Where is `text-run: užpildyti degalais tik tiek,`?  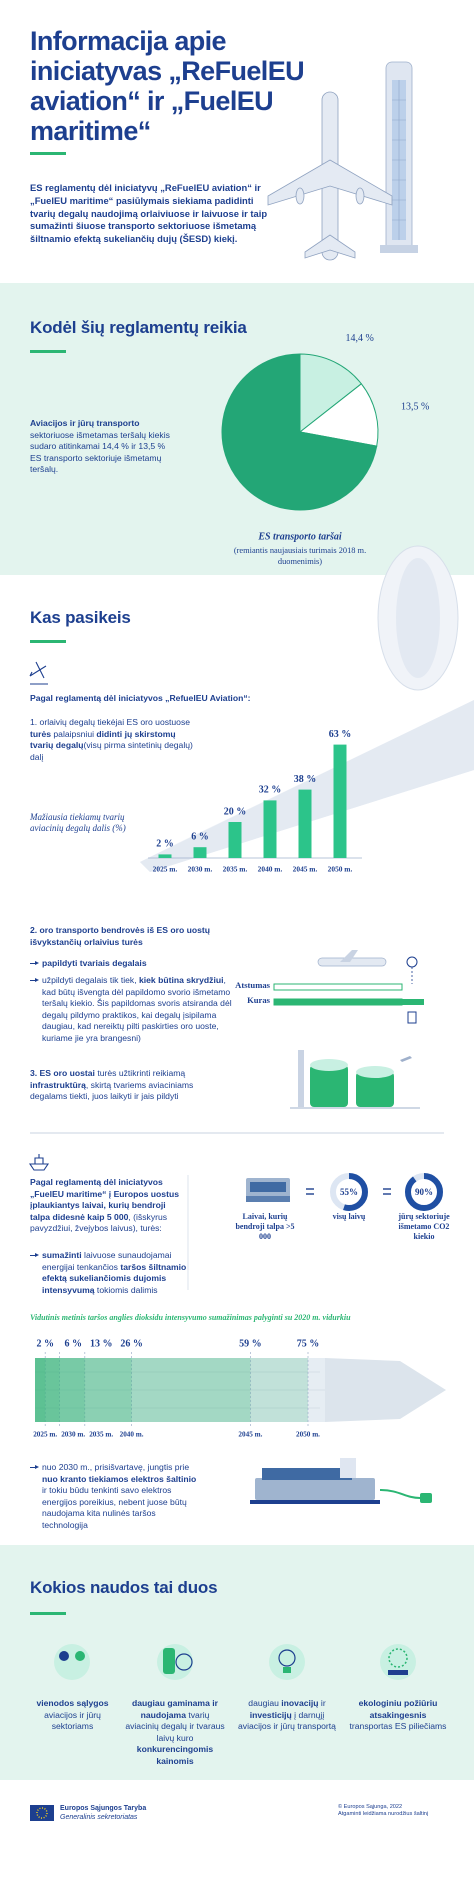 text-run: užpildyti degalais tik tiek, is located at coordinates (90, 980).